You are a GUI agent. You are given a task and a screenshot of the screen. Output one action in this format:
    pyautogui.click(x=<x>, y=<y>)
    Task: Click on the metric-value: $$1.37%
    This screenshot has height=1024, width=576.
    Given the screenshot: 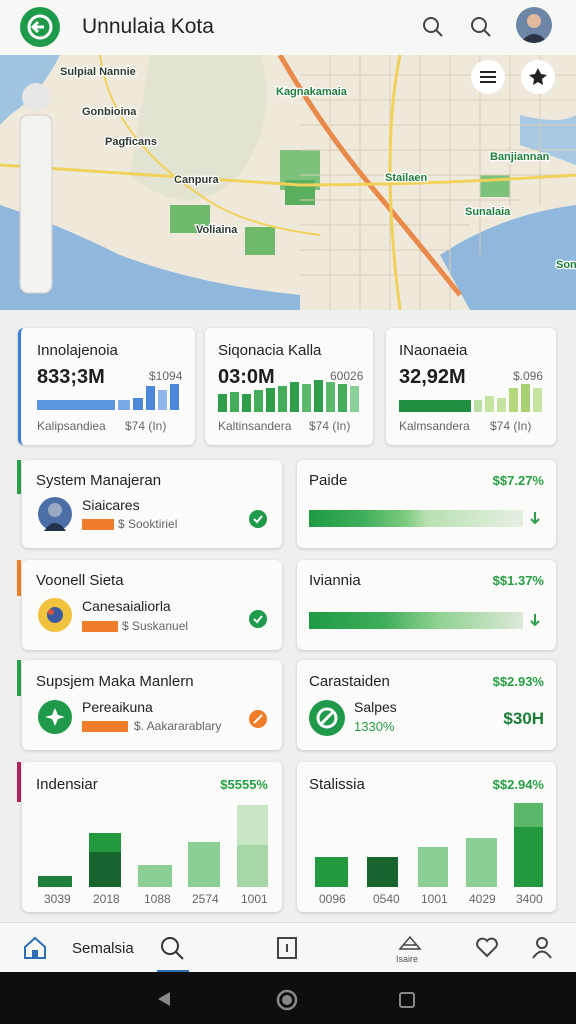 What is the action you would take?
    pyautogui.click(x=518, y=580)
    